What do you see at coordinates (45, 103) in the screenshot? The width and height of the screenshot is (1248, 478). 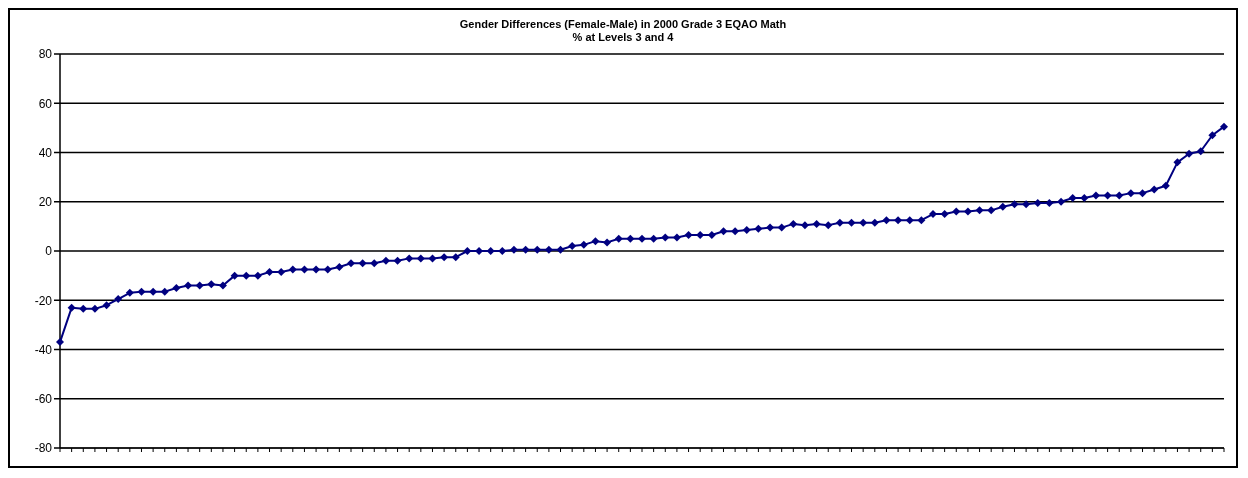 I see `y-tick-label: 60` at bounding box center [45, 103].